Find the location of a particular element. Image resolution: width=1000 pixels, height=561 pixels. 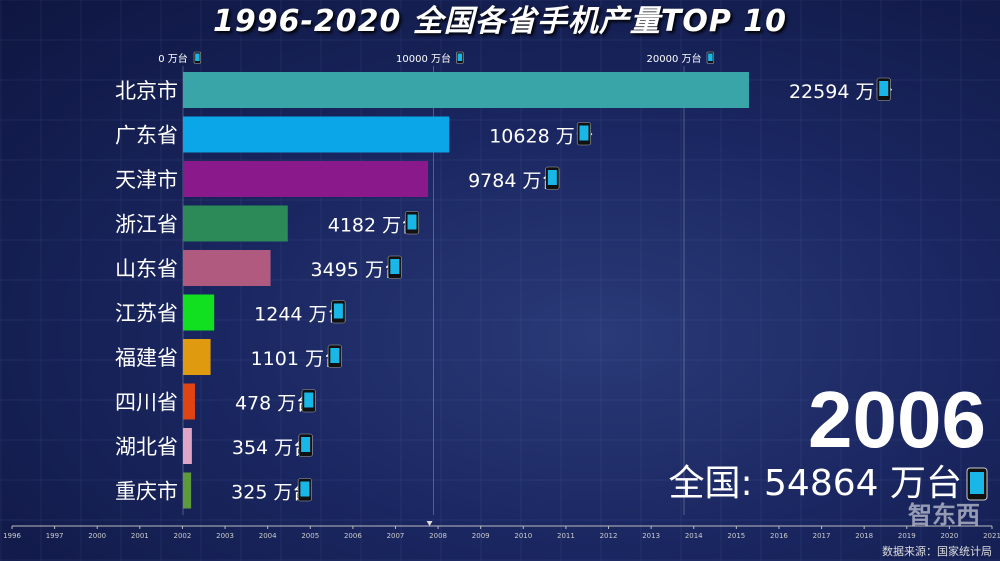

timeline-year: 2008 is located at coordinates (438, 536).